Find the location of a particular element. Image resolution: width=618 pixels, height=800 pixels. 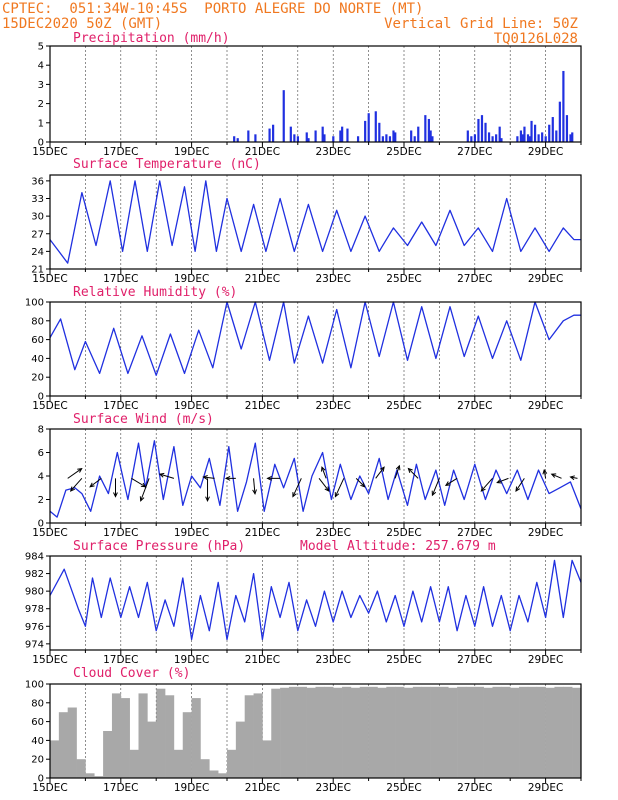

relative-humidity-title: Relative Humidity (%) is located at coordinates (155, 292).